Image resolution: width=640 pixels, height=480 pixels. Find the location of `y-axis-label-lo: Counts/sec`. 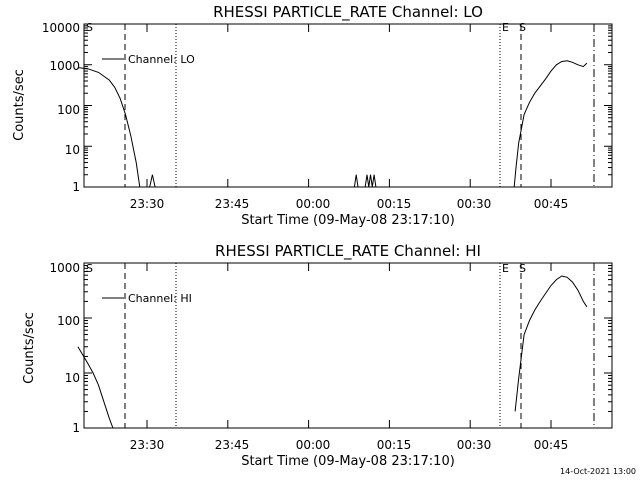

y-axis-label-lo: Counts/sec is located at coordinates (19, 105).